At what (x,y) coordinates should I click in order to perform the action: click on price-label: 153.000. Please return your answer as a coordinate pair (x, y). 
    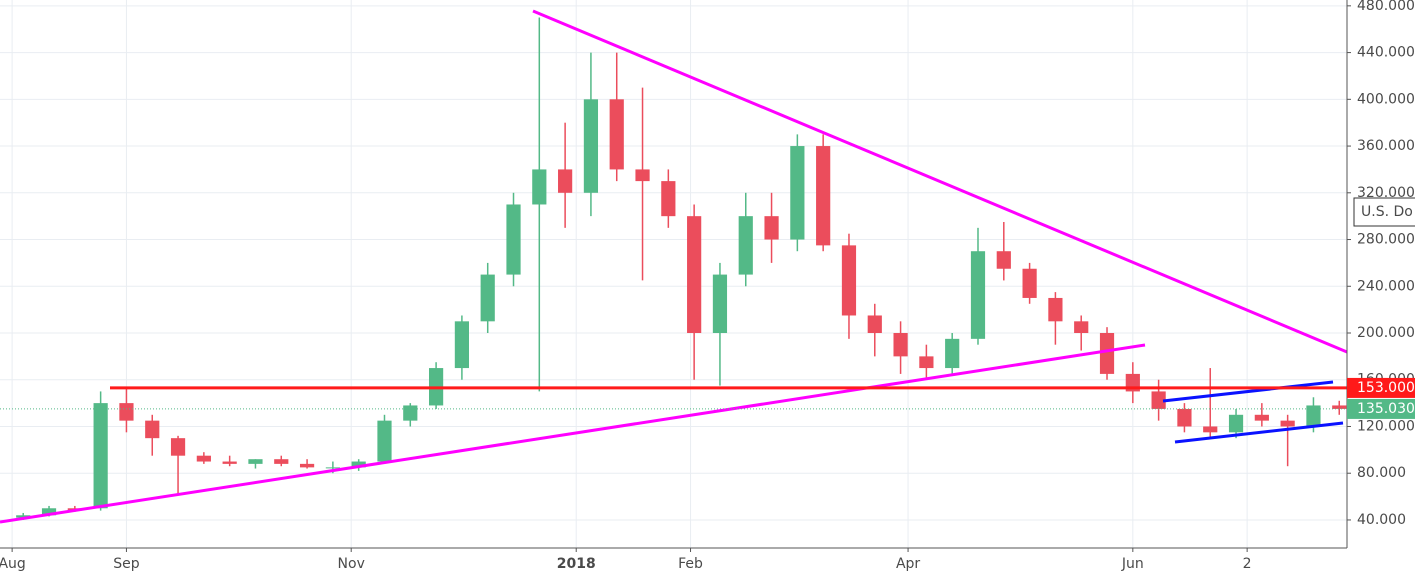
    Looking at the image, I should click on (1386, 388).